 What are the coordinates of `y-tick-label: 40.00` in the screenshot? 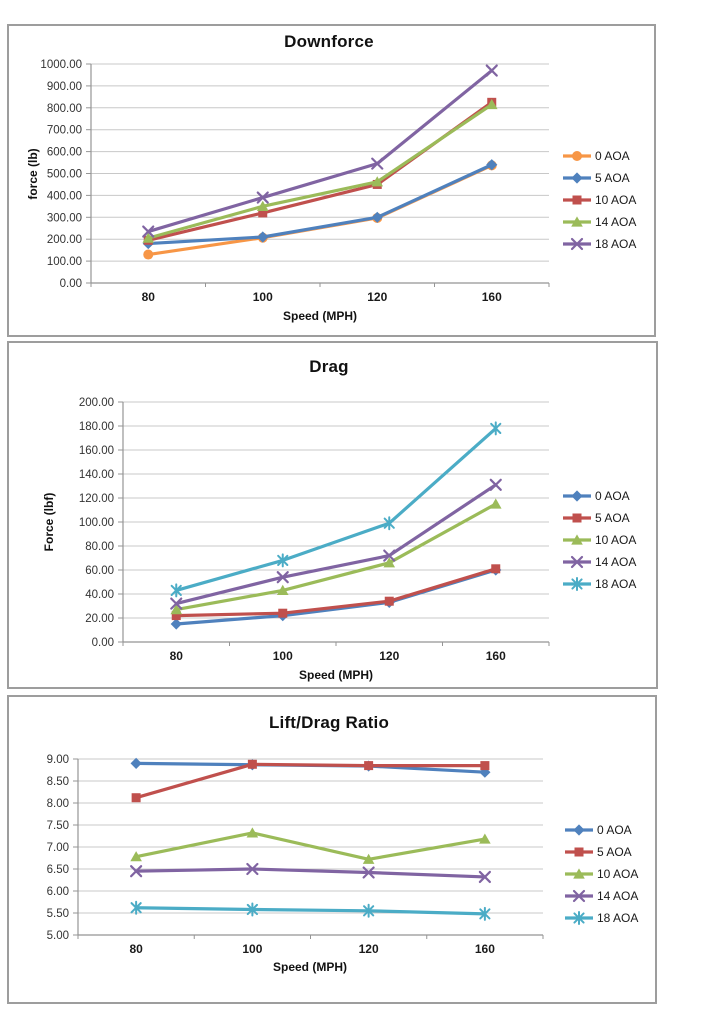 It's located at (99, 595).